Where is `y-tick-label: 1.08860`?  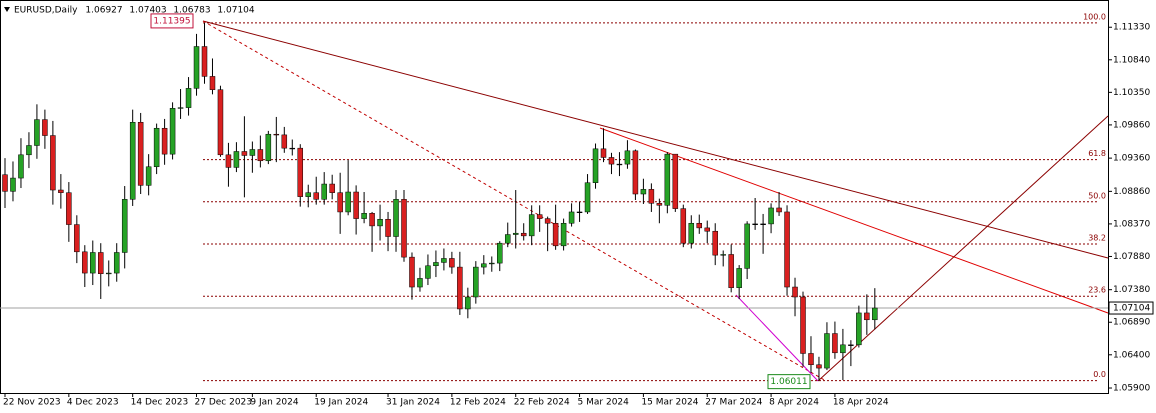
y-tick-label: 1.08860 is located at coordinates (1131, 192).